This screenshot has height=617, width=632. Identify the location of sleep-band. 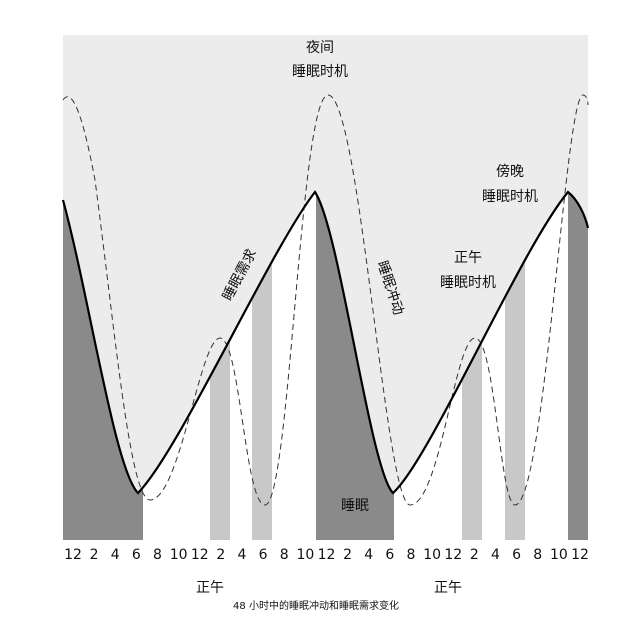
(578, 366).